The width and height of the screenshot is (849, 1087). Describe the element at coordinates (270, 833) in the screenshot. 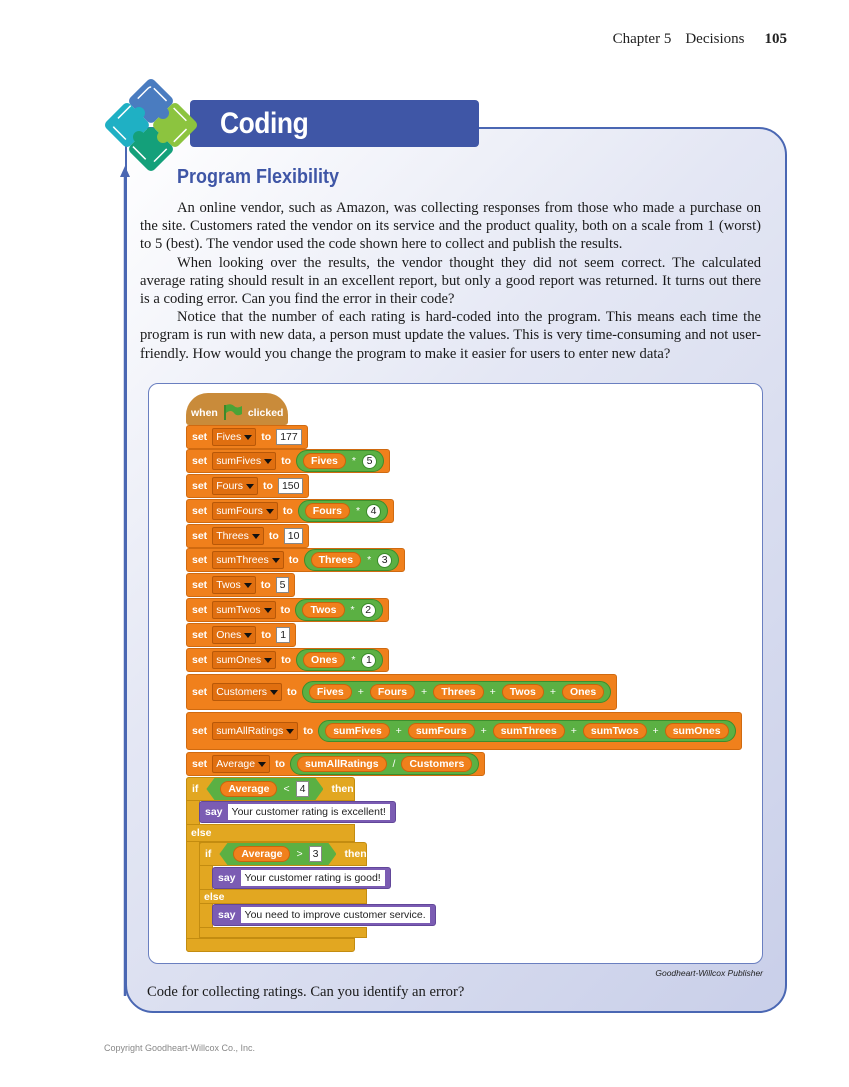

I see `if-else-block-else` at that location.